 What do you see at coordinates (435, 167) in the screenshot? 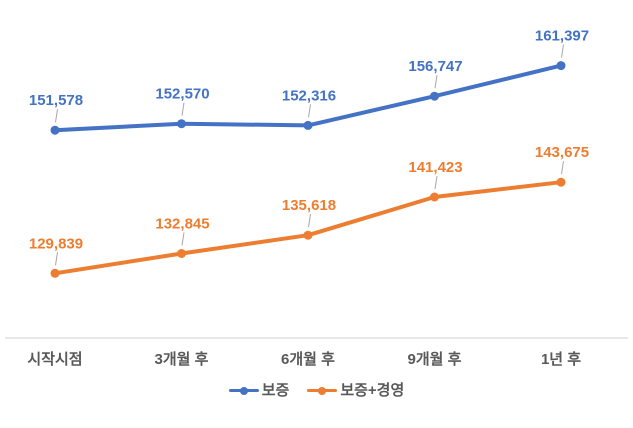
I see `data-label: 141,423` at bounding box center [435, 167].